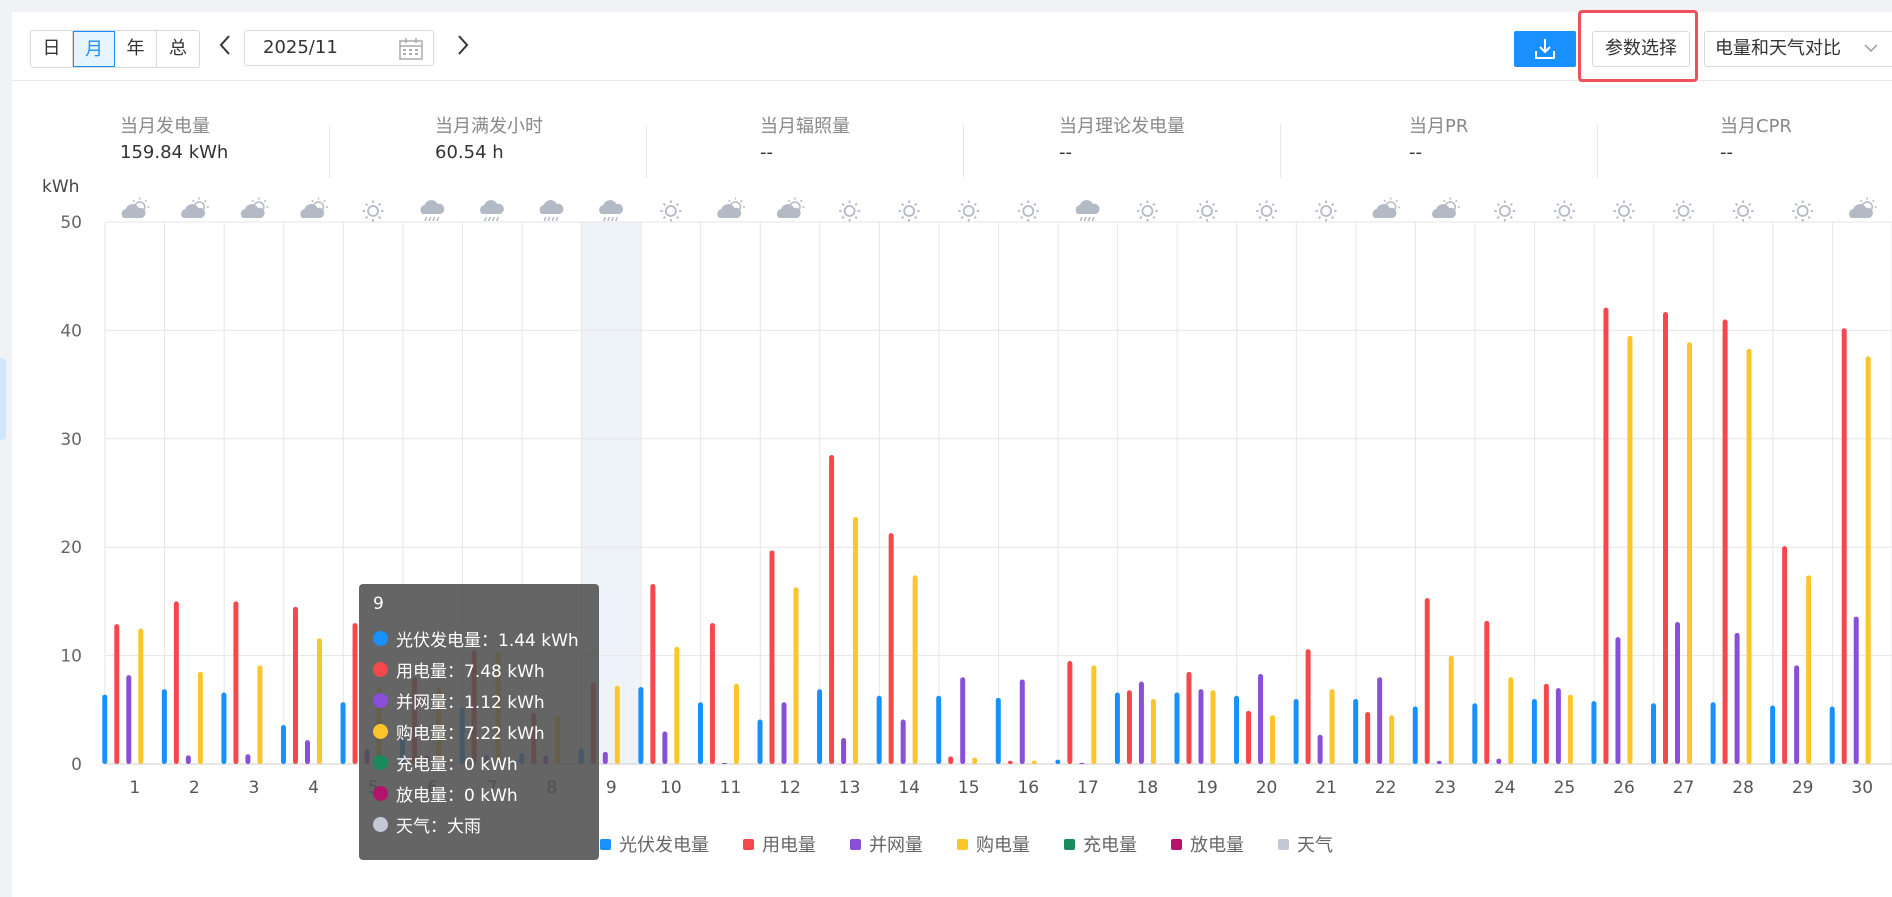  What do you see at coordinates (463, 48) in the screenshot?
I see `next-chevron-icon` at bounding box center [463, 48].